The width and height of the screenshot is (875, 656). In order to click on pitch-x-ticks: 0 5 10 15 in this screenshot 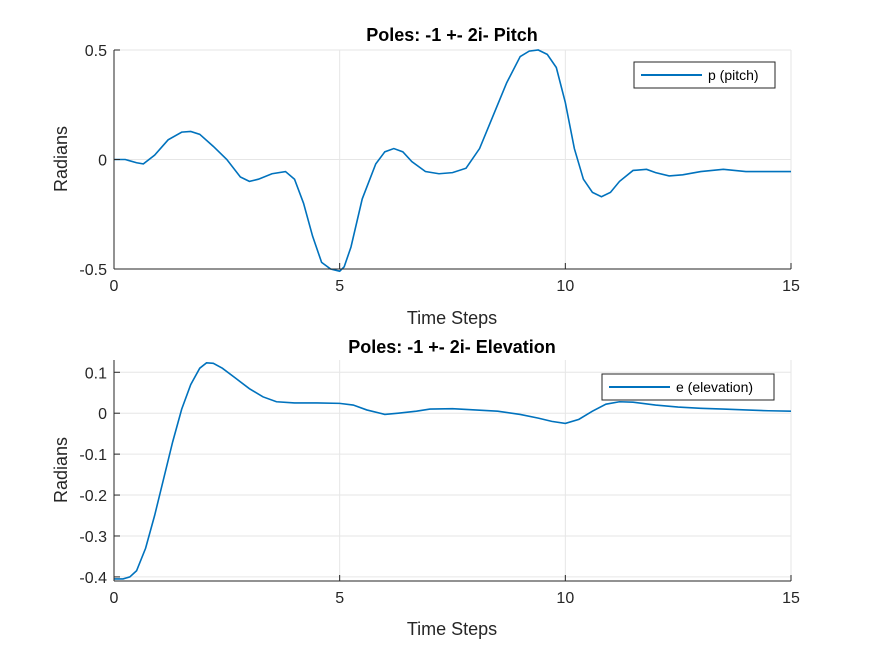, I will do `click(455, 279)`.